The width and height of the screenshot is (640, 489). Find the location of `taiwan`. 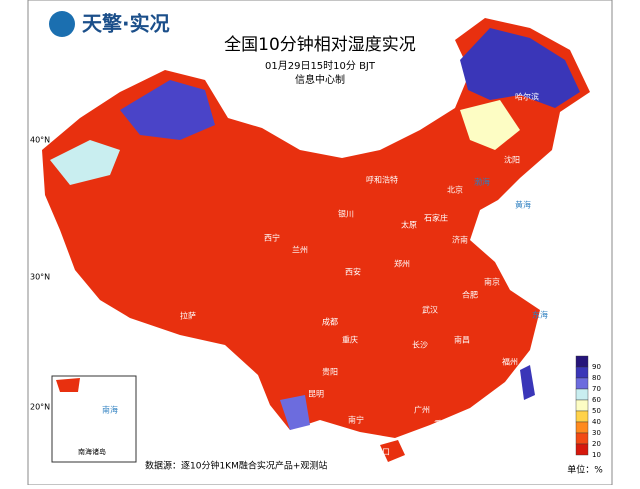

taiwan is located at coordinates (527, 382).